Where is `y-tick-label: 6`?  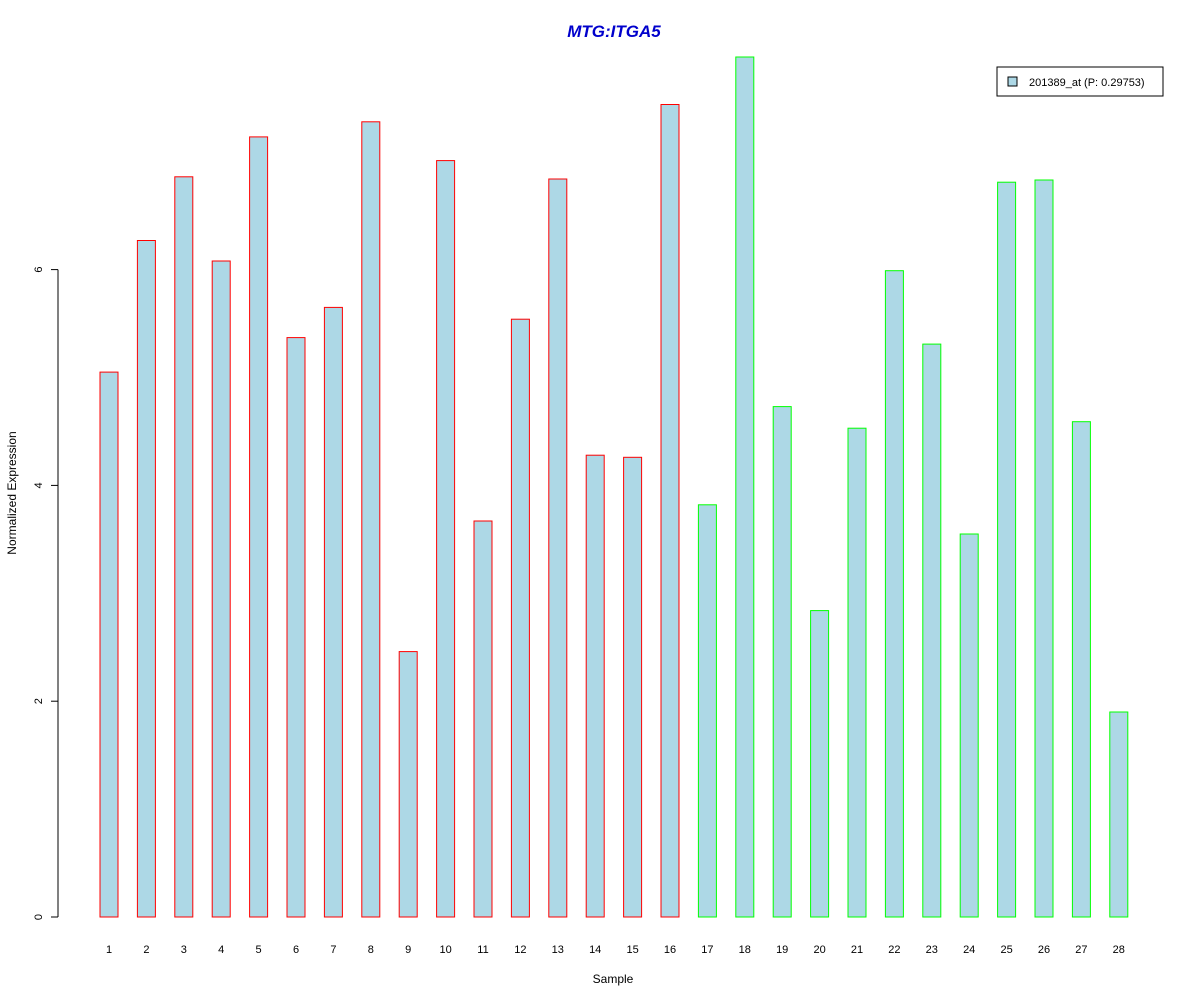 y-tick-label: 6 is located at coordinates (39, 270).